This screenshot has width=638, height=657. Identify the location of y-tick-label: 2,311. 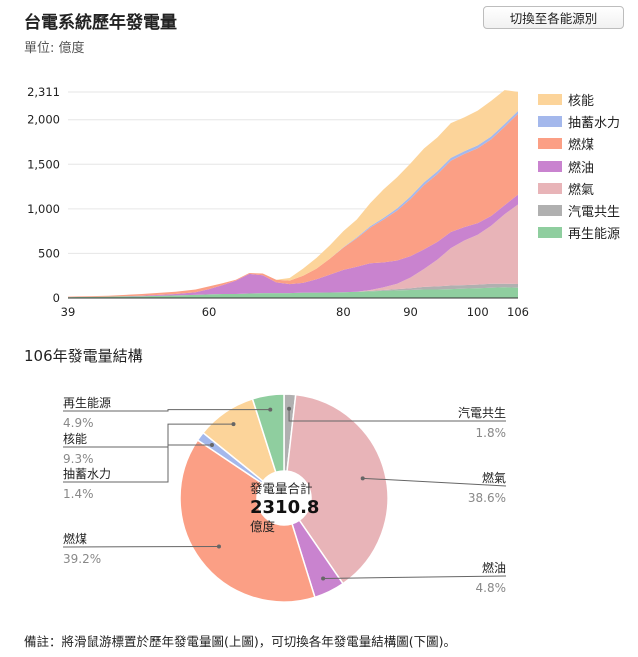
(43, 92).